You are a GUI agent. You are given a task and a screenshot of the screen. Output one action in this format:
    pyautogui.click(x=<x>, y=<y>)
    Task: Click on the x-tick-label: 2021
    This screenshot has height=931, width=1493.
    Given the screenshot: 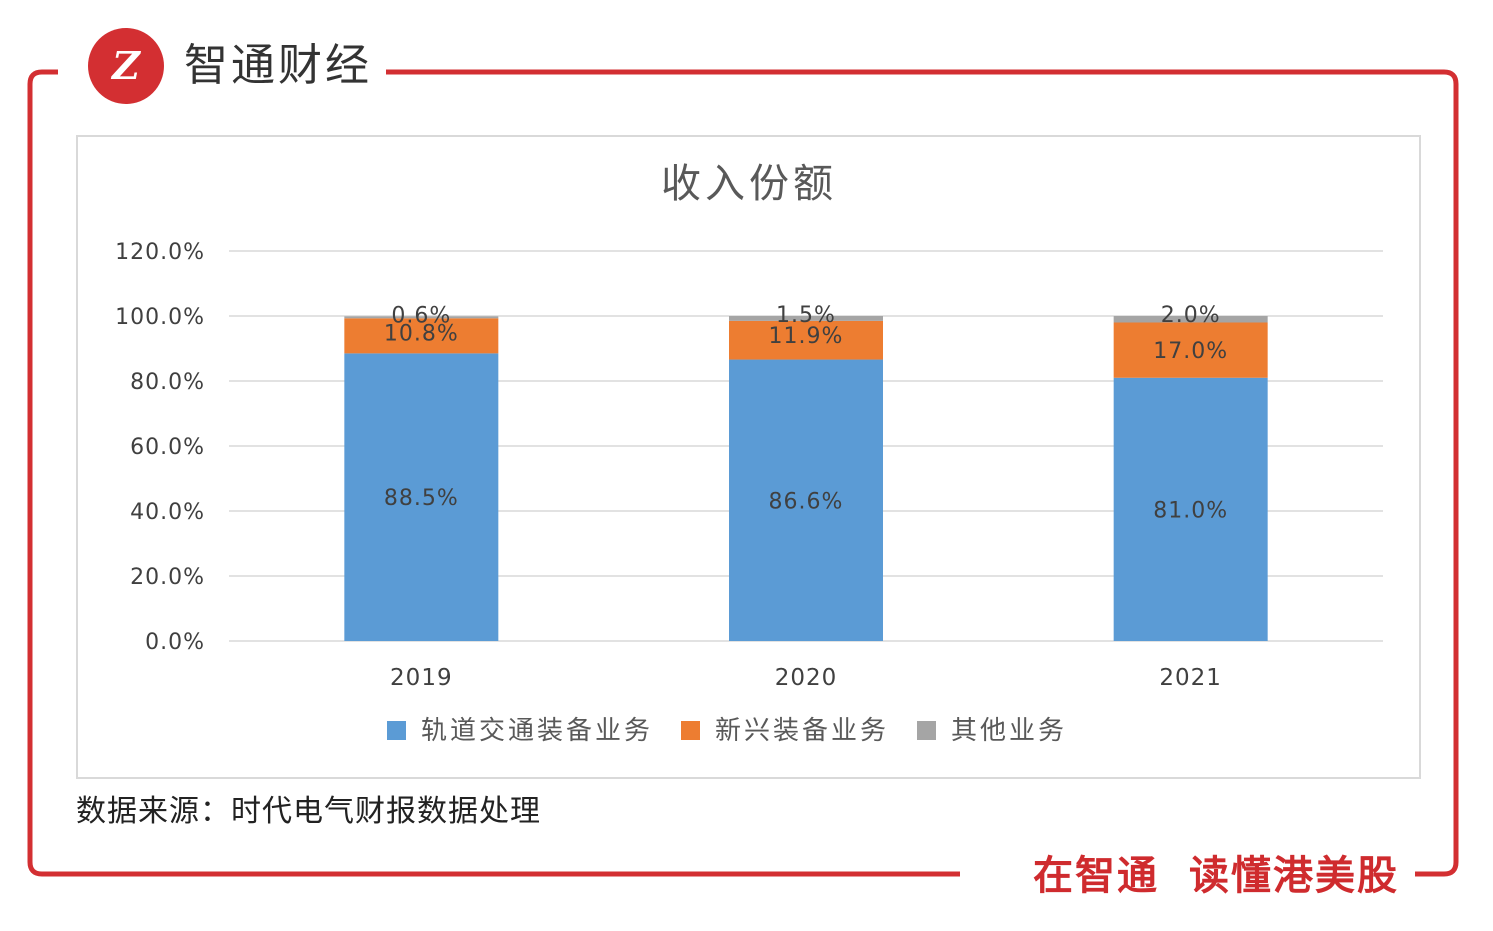 What is the action you would take?
    pyautogui.click(x=1190, y=678)
    